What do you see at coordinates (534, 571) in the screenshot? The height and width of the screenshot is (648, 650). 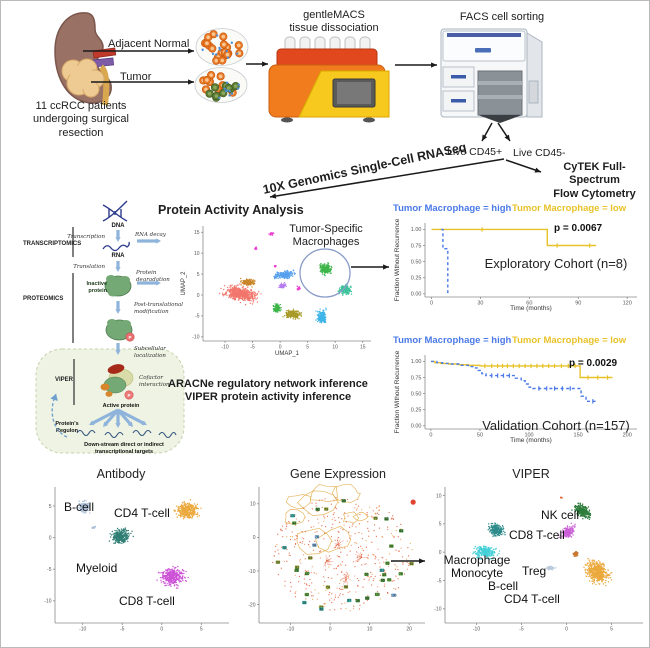 I see `viper-treg-label: Treg` at bounding box center [534, 571].